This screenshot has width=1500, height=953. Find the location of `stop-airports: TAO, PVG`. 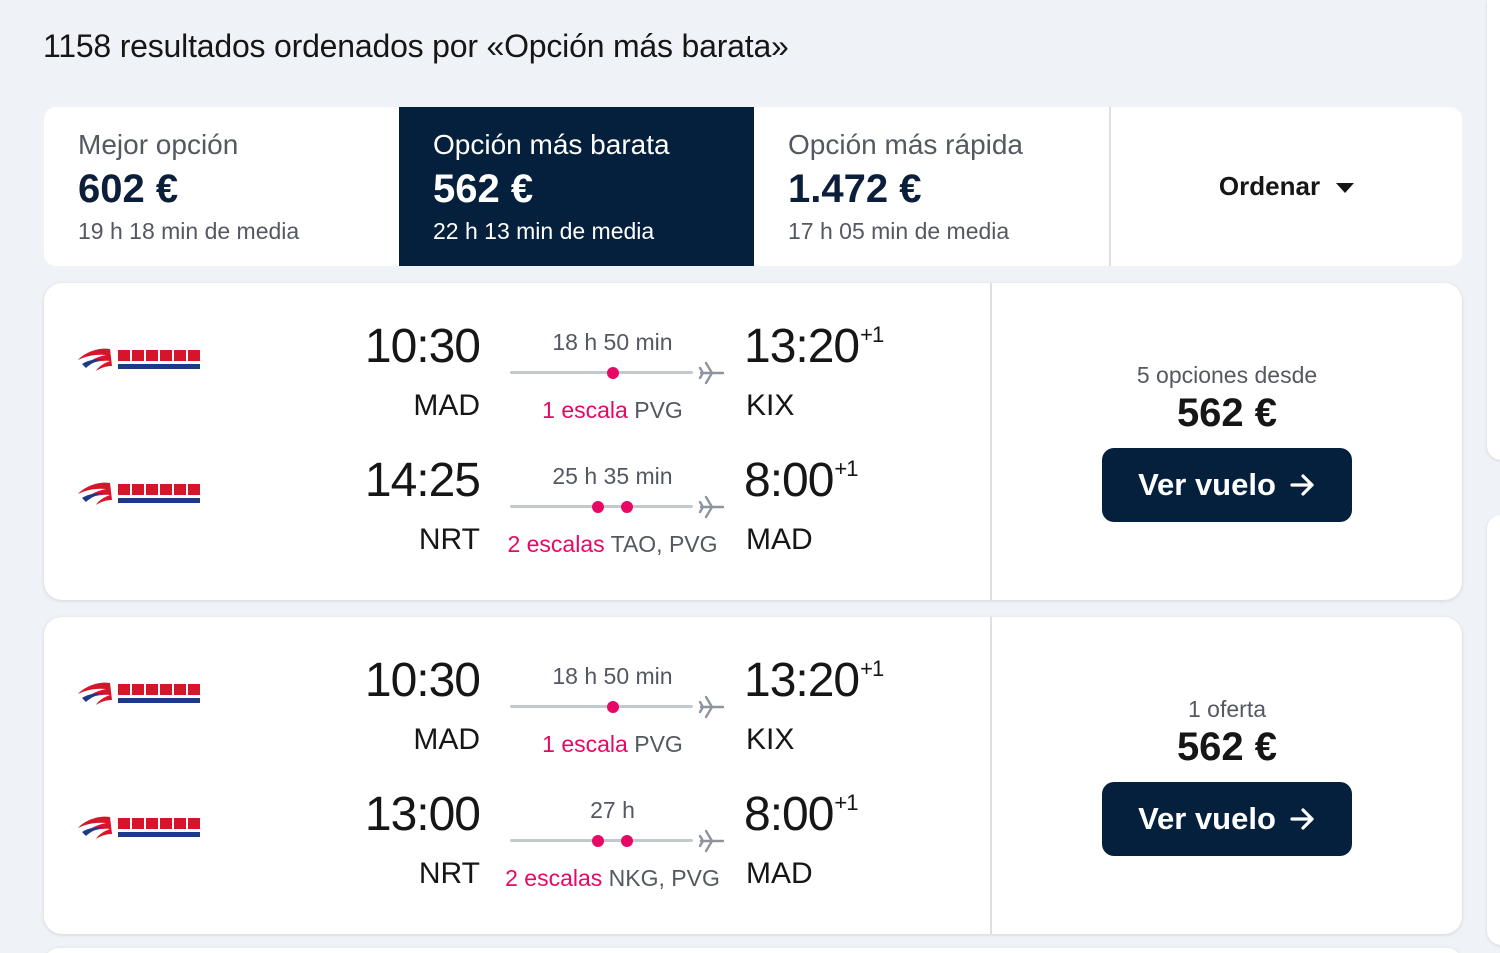

stop-airports: TAO, PVG is located at coordinates (664, 544).